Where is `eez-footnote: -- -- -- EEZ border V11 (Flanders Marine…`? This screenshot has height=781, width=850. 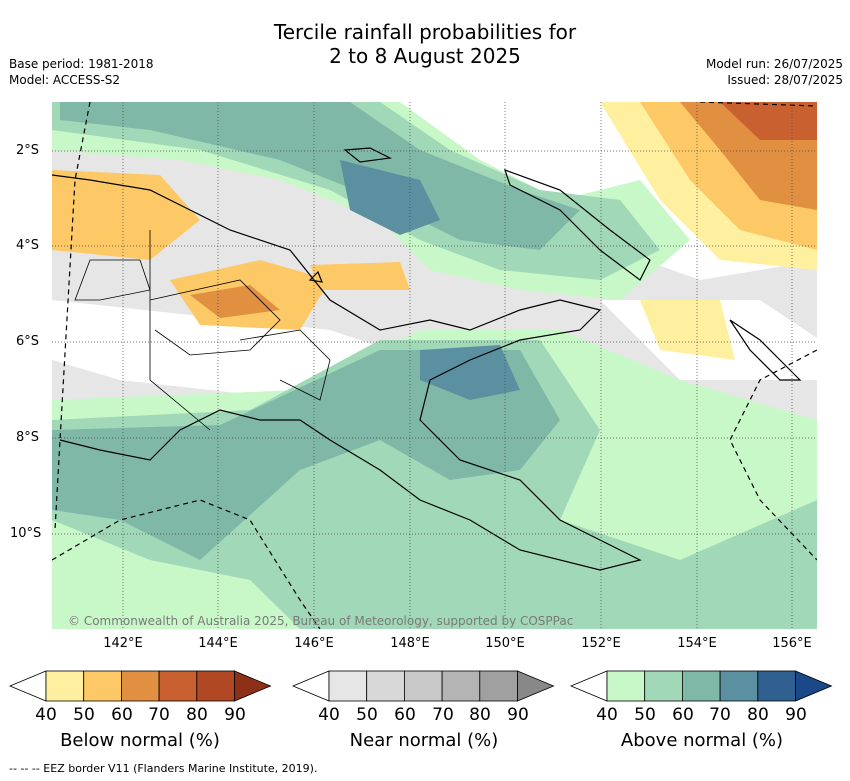
eez-footnote: -- -- -- EEZ border V11 (Flanders Marine… is located at coordinates (163, 768).